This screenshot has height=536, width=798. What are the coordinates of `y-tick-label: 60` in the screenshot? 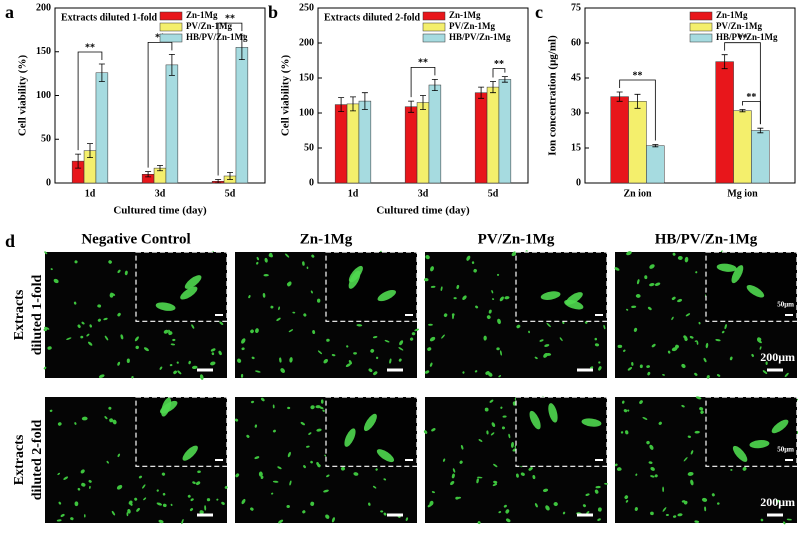 It's located at (576, 42).